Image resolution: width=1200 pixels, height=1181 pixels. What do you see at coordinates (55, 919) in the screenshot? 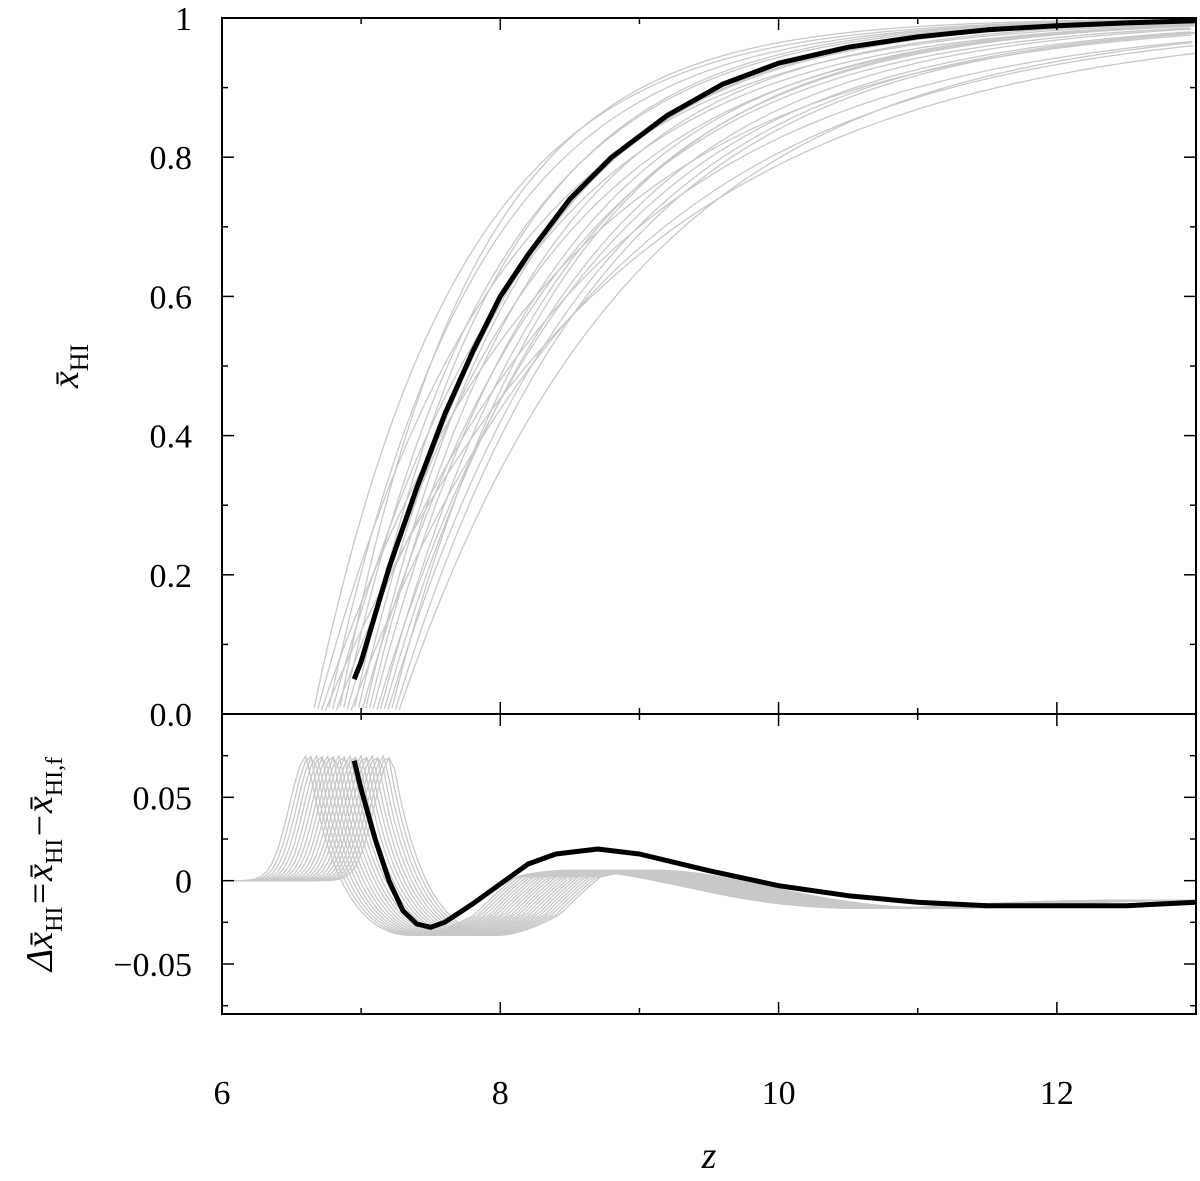
I see `bottom-ylabel-sub1: HI` at bounding box center [55, 919].